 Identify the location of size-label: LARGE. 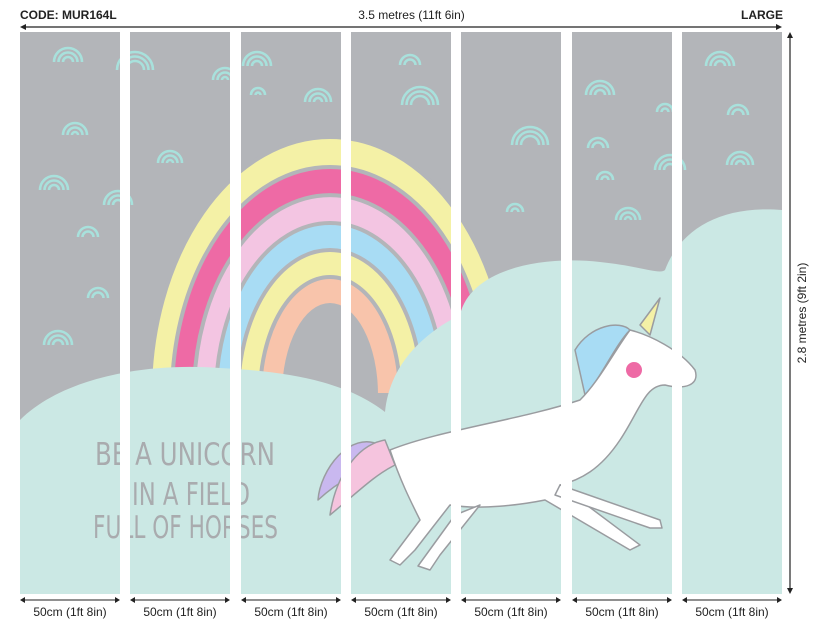
(762, 15).